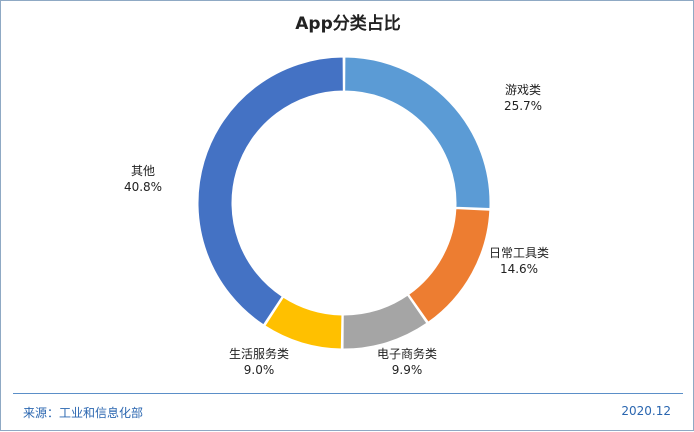 Image resolution: width=694 pixels, height=432 pixels. Describe the element at coordinates (259, 353) in the screenshot. I see `slice-label-4: 生活服务类` at that location.